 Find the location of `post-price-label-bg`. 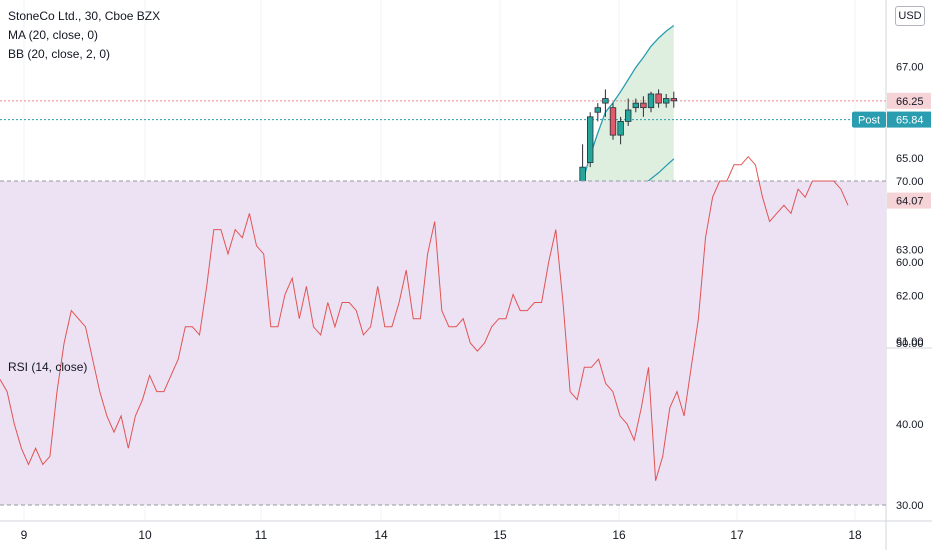

post-price-label-bg is located at coordinates (909, 119).